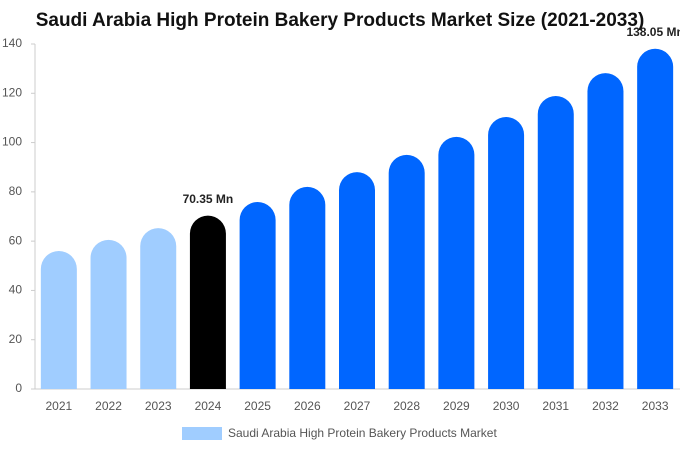 This screenshot has width=680, height=450. What do you see at coordinates (257, 406) in the screenshot?
I see `x-tick-label: 2025` at bounding box center [257, 406].